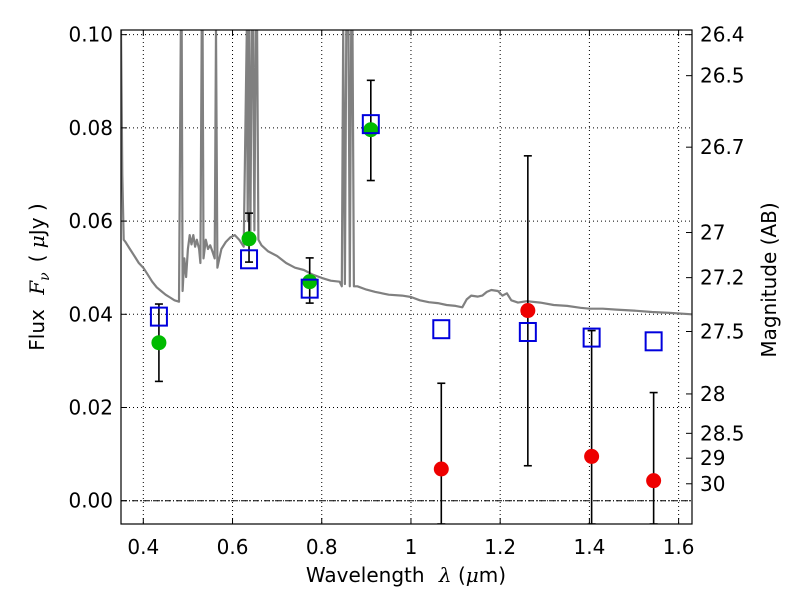 The width and height of the screenshot is (800, 600). What do you see at coordinates (90, 128) in the screenshot?
I see `y-tick-label: 0.08` at bounding box center [90, 128].